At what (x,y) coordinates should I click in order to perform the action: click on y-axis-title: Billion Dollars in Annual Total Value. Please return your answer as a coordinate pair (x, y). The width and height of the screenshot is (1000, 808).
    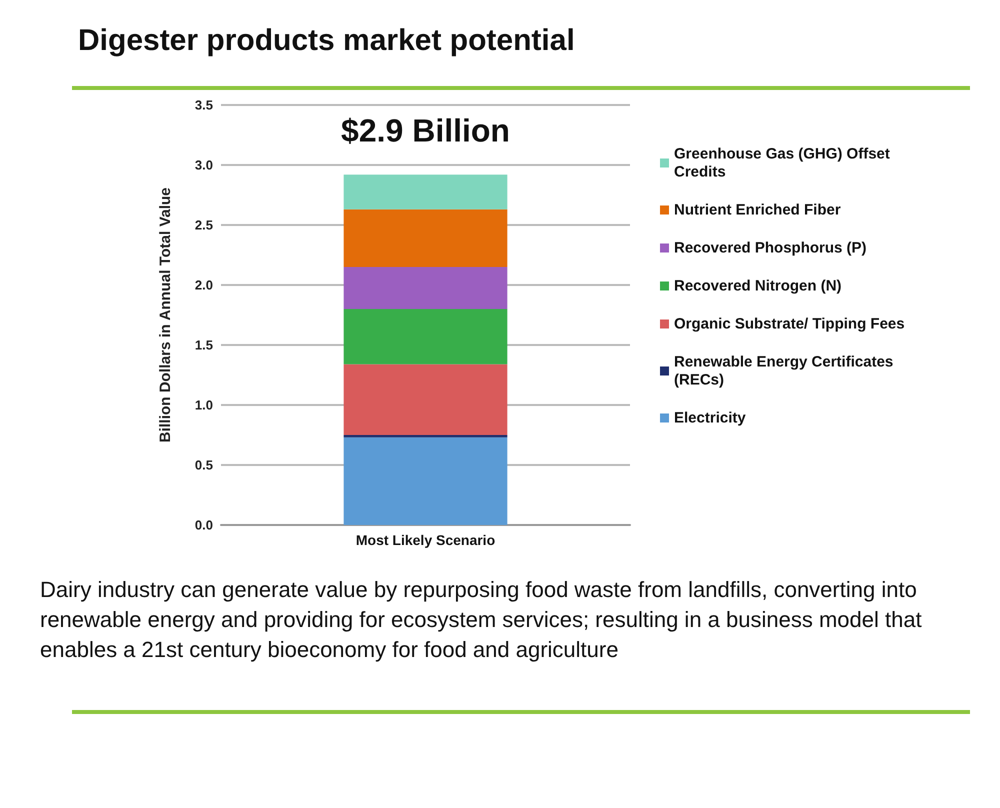
    Looking at the image, I should click on (165, 315).